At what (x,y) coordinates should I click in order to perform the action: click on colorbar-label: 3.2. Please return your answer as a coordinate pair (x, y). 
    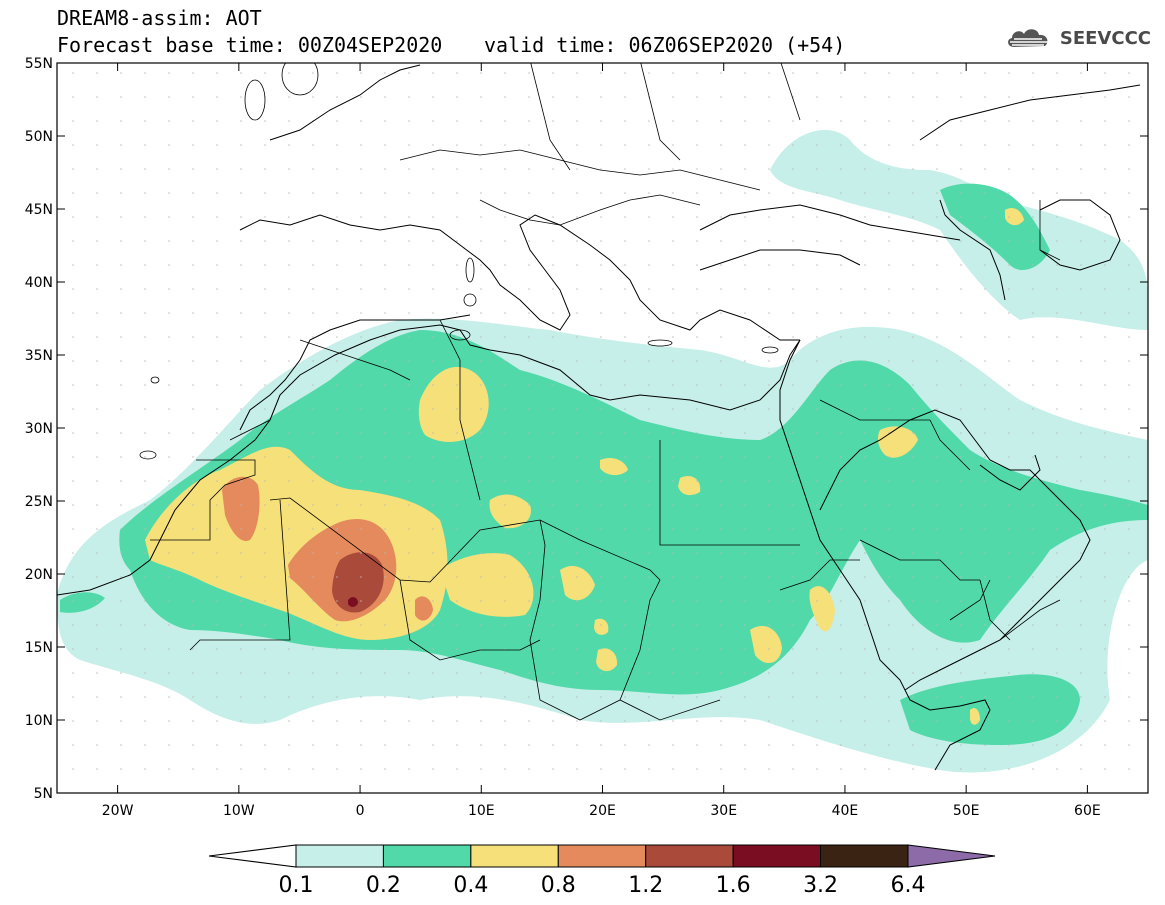
    Looking at the image, I should click on (820, 885).